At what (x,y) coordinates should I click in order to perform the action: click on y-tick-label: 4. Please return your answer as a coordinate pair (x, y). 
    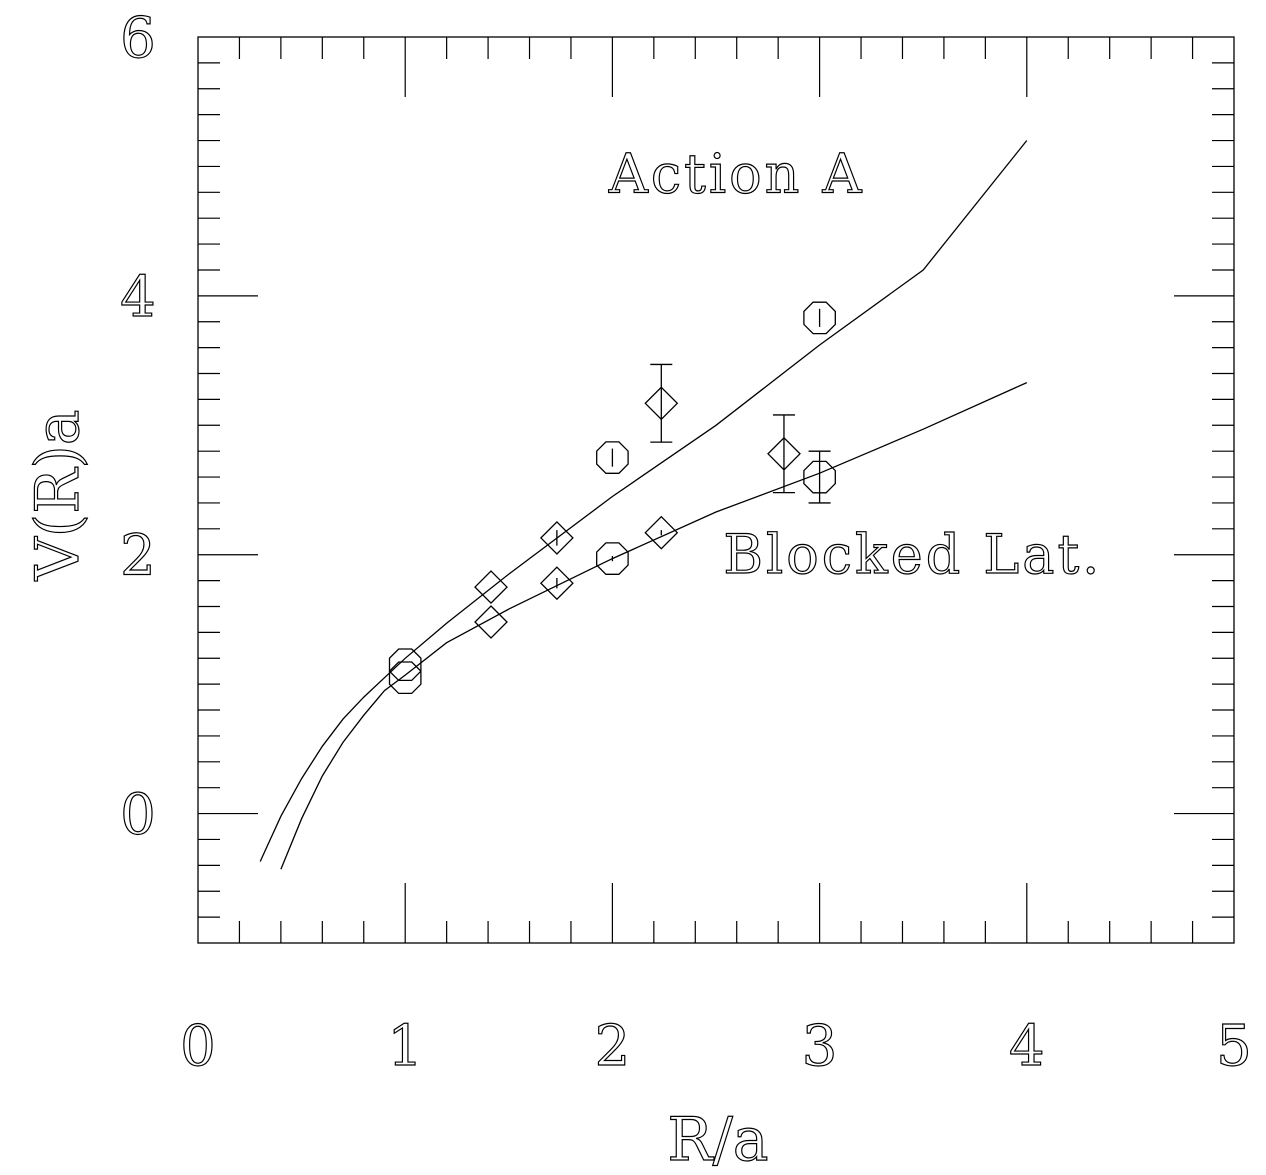
    Looking at the image, I should click on (138, 297).